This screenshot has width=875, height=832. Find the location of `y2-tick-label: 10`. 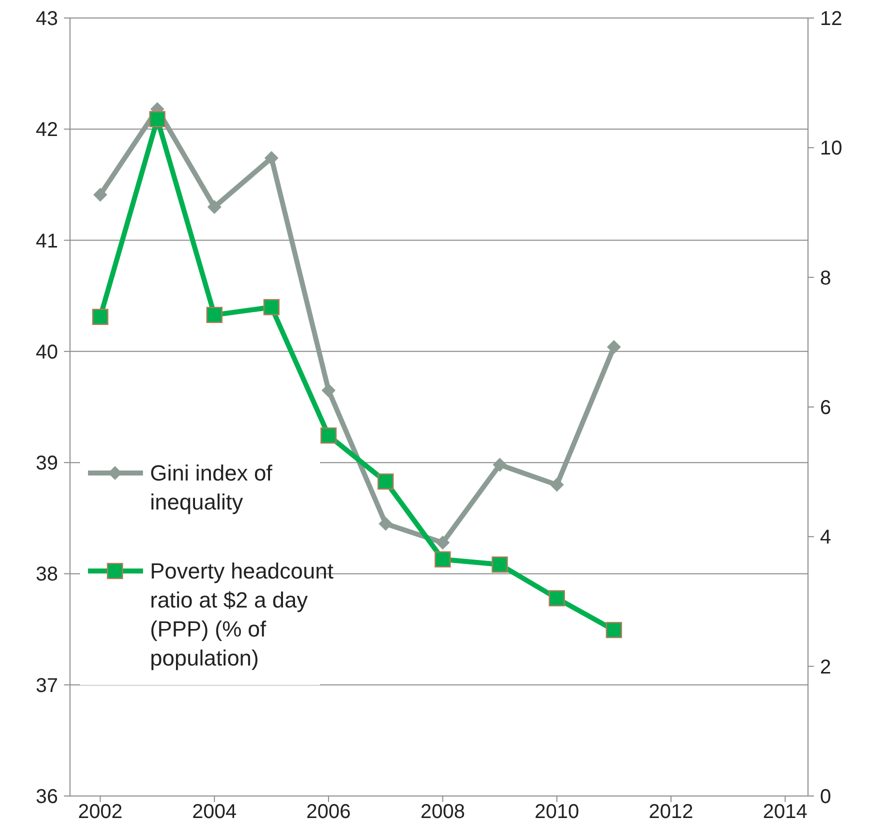

y2-tick-label: 10 is located at coordinates (831, 149).